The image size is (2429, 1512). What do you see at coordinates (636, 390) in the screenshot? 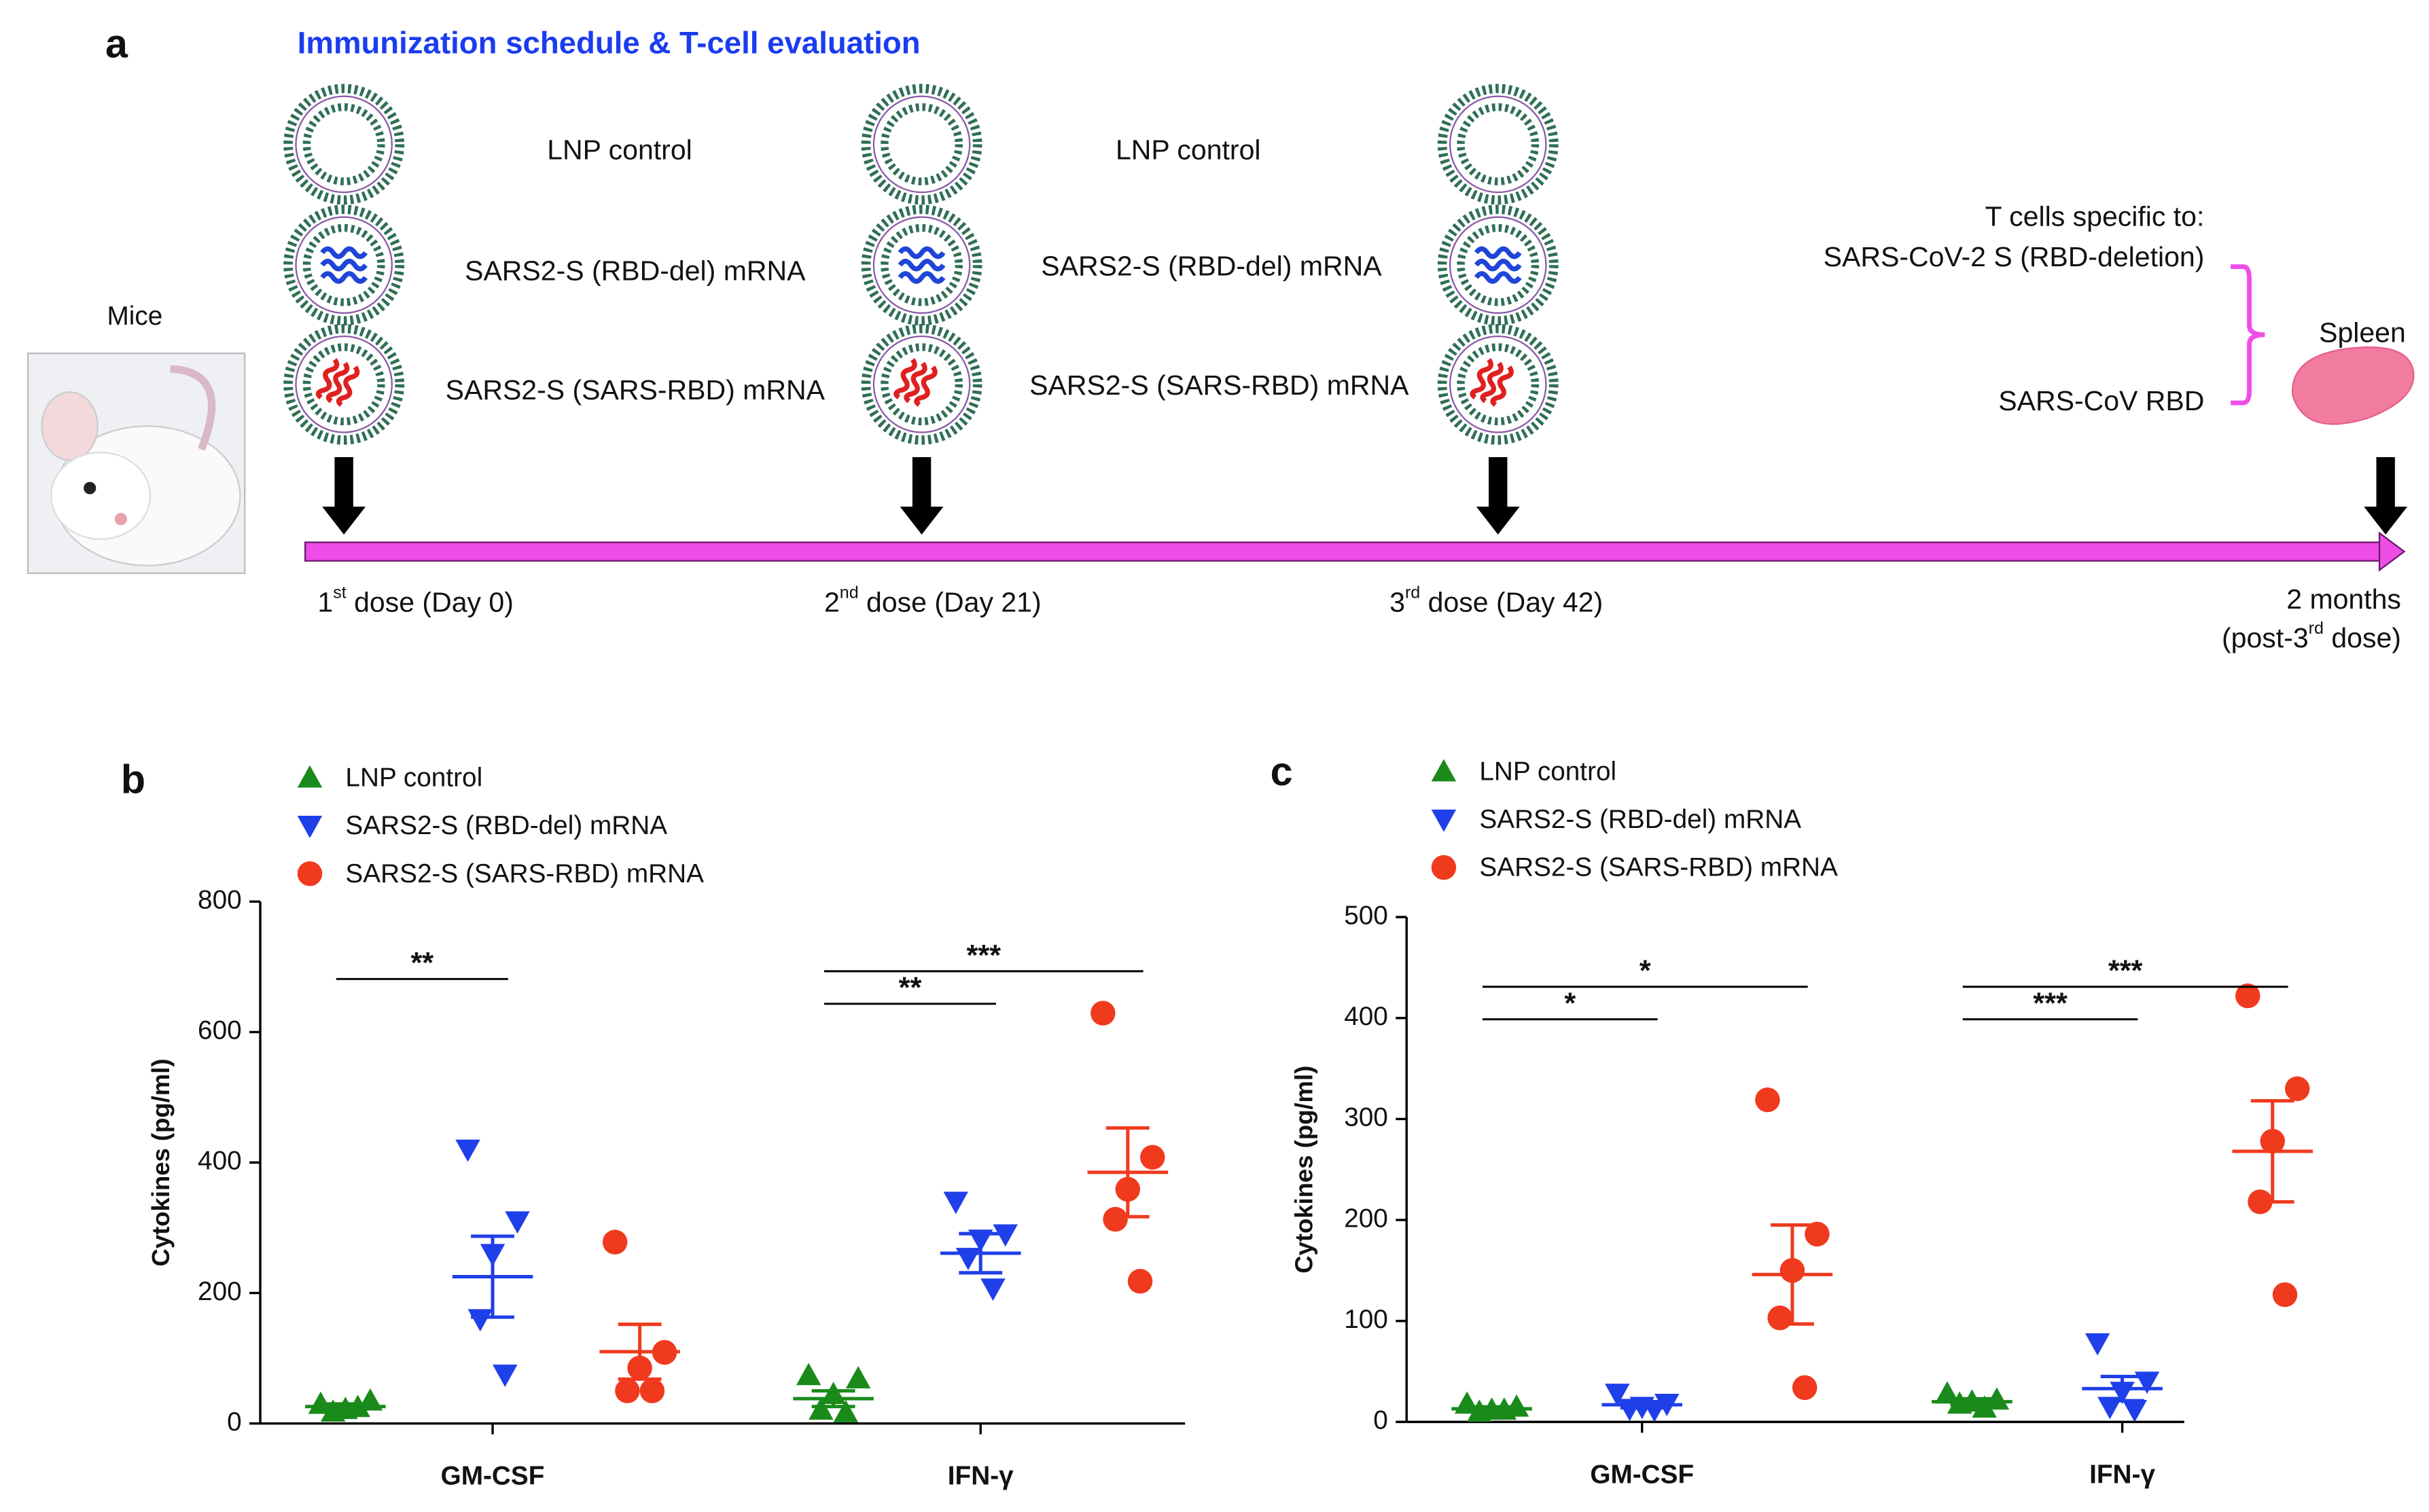
I see `group-label: SARS2-S (SARS-RBD) mRNA` at bounding box center [636, 390].